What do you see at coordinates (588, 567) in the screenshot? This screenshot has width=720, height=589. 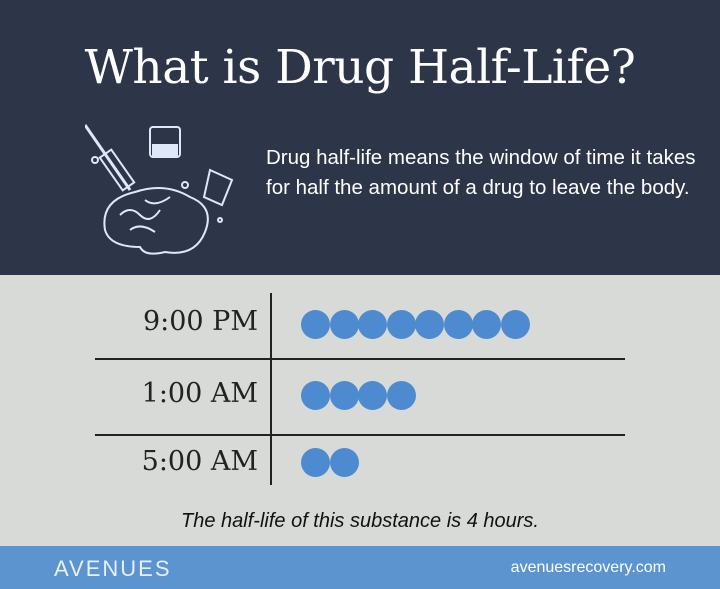 I see `website-link: avenuesrecovery.com` at bounding box center [588, 567].